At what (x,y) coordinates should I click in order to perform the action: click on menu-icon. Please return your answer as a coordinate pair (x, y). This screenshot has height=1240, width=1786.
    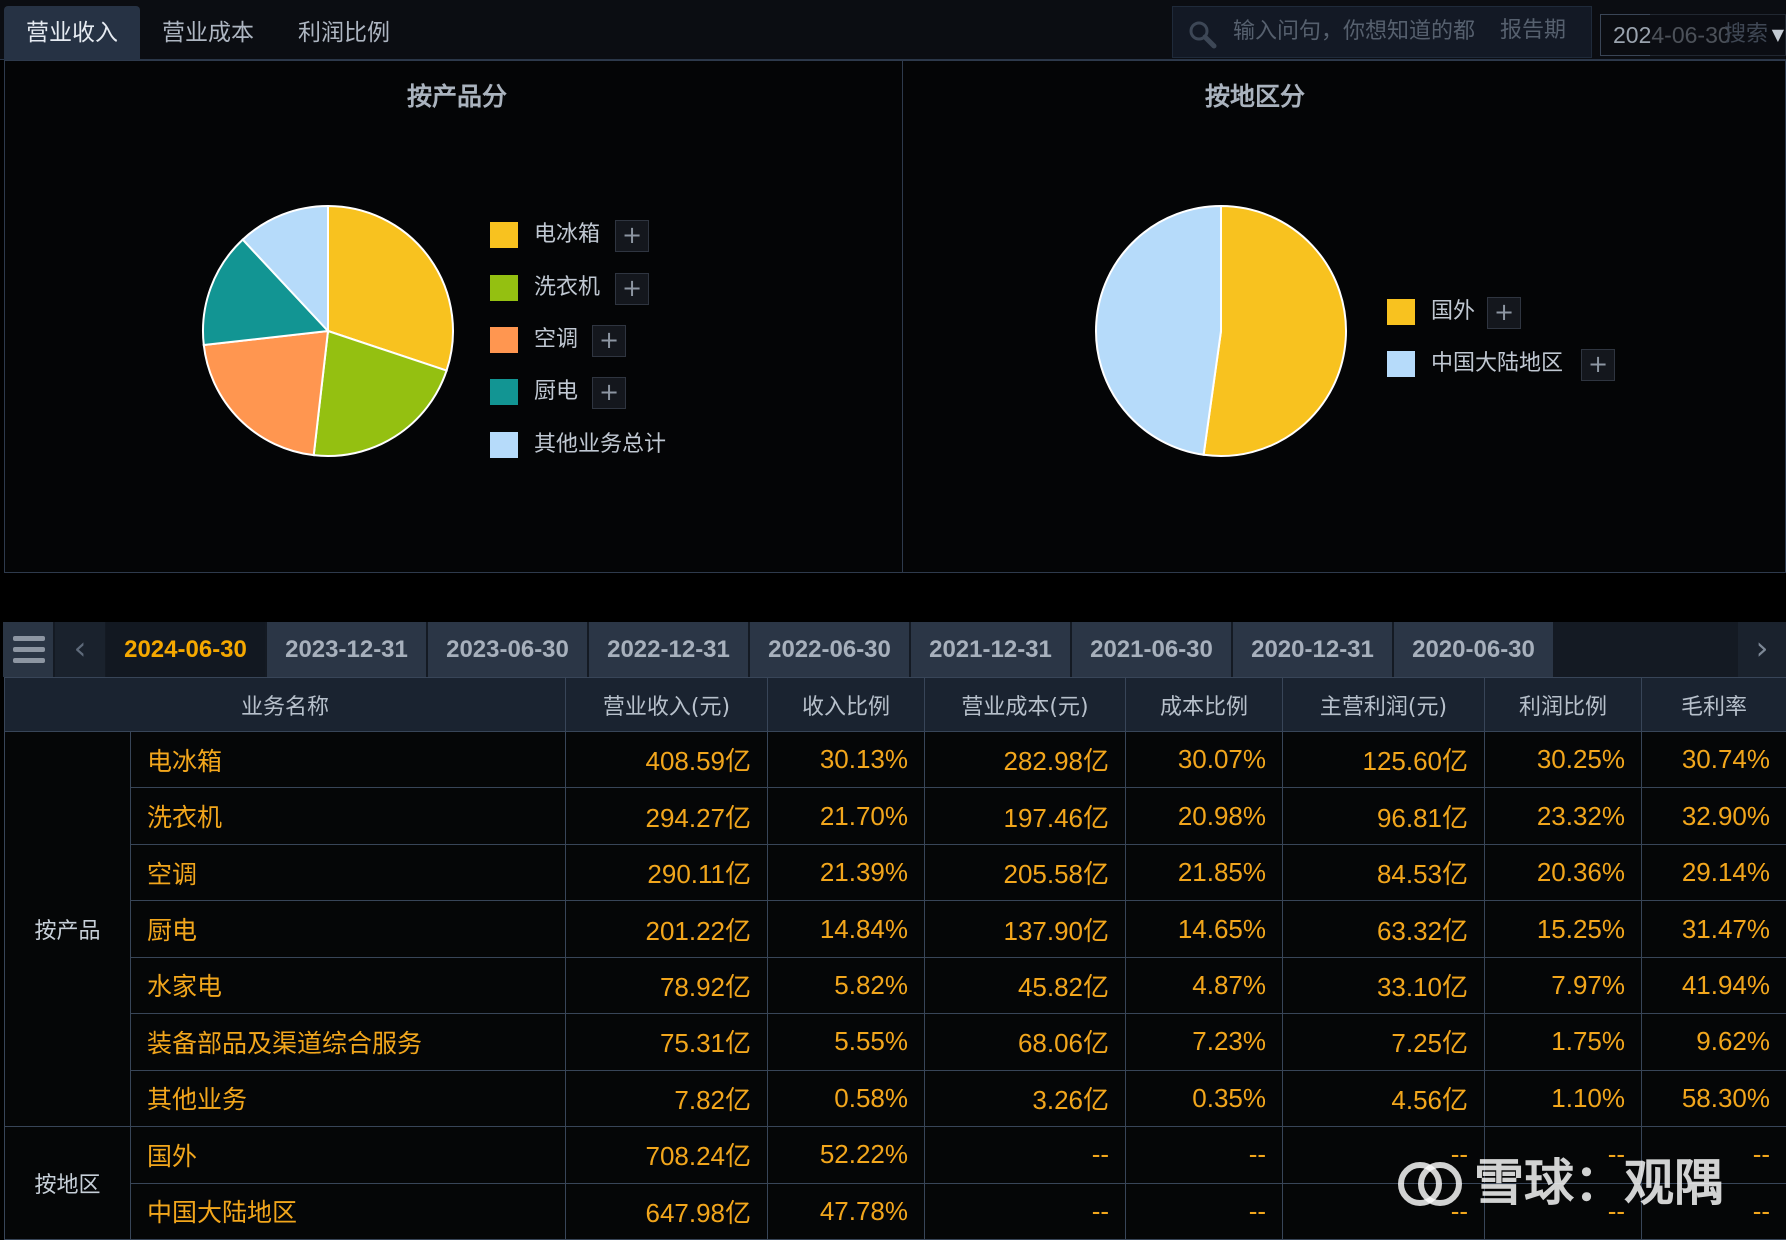
    Looking at the image, I should click on (28, 649).